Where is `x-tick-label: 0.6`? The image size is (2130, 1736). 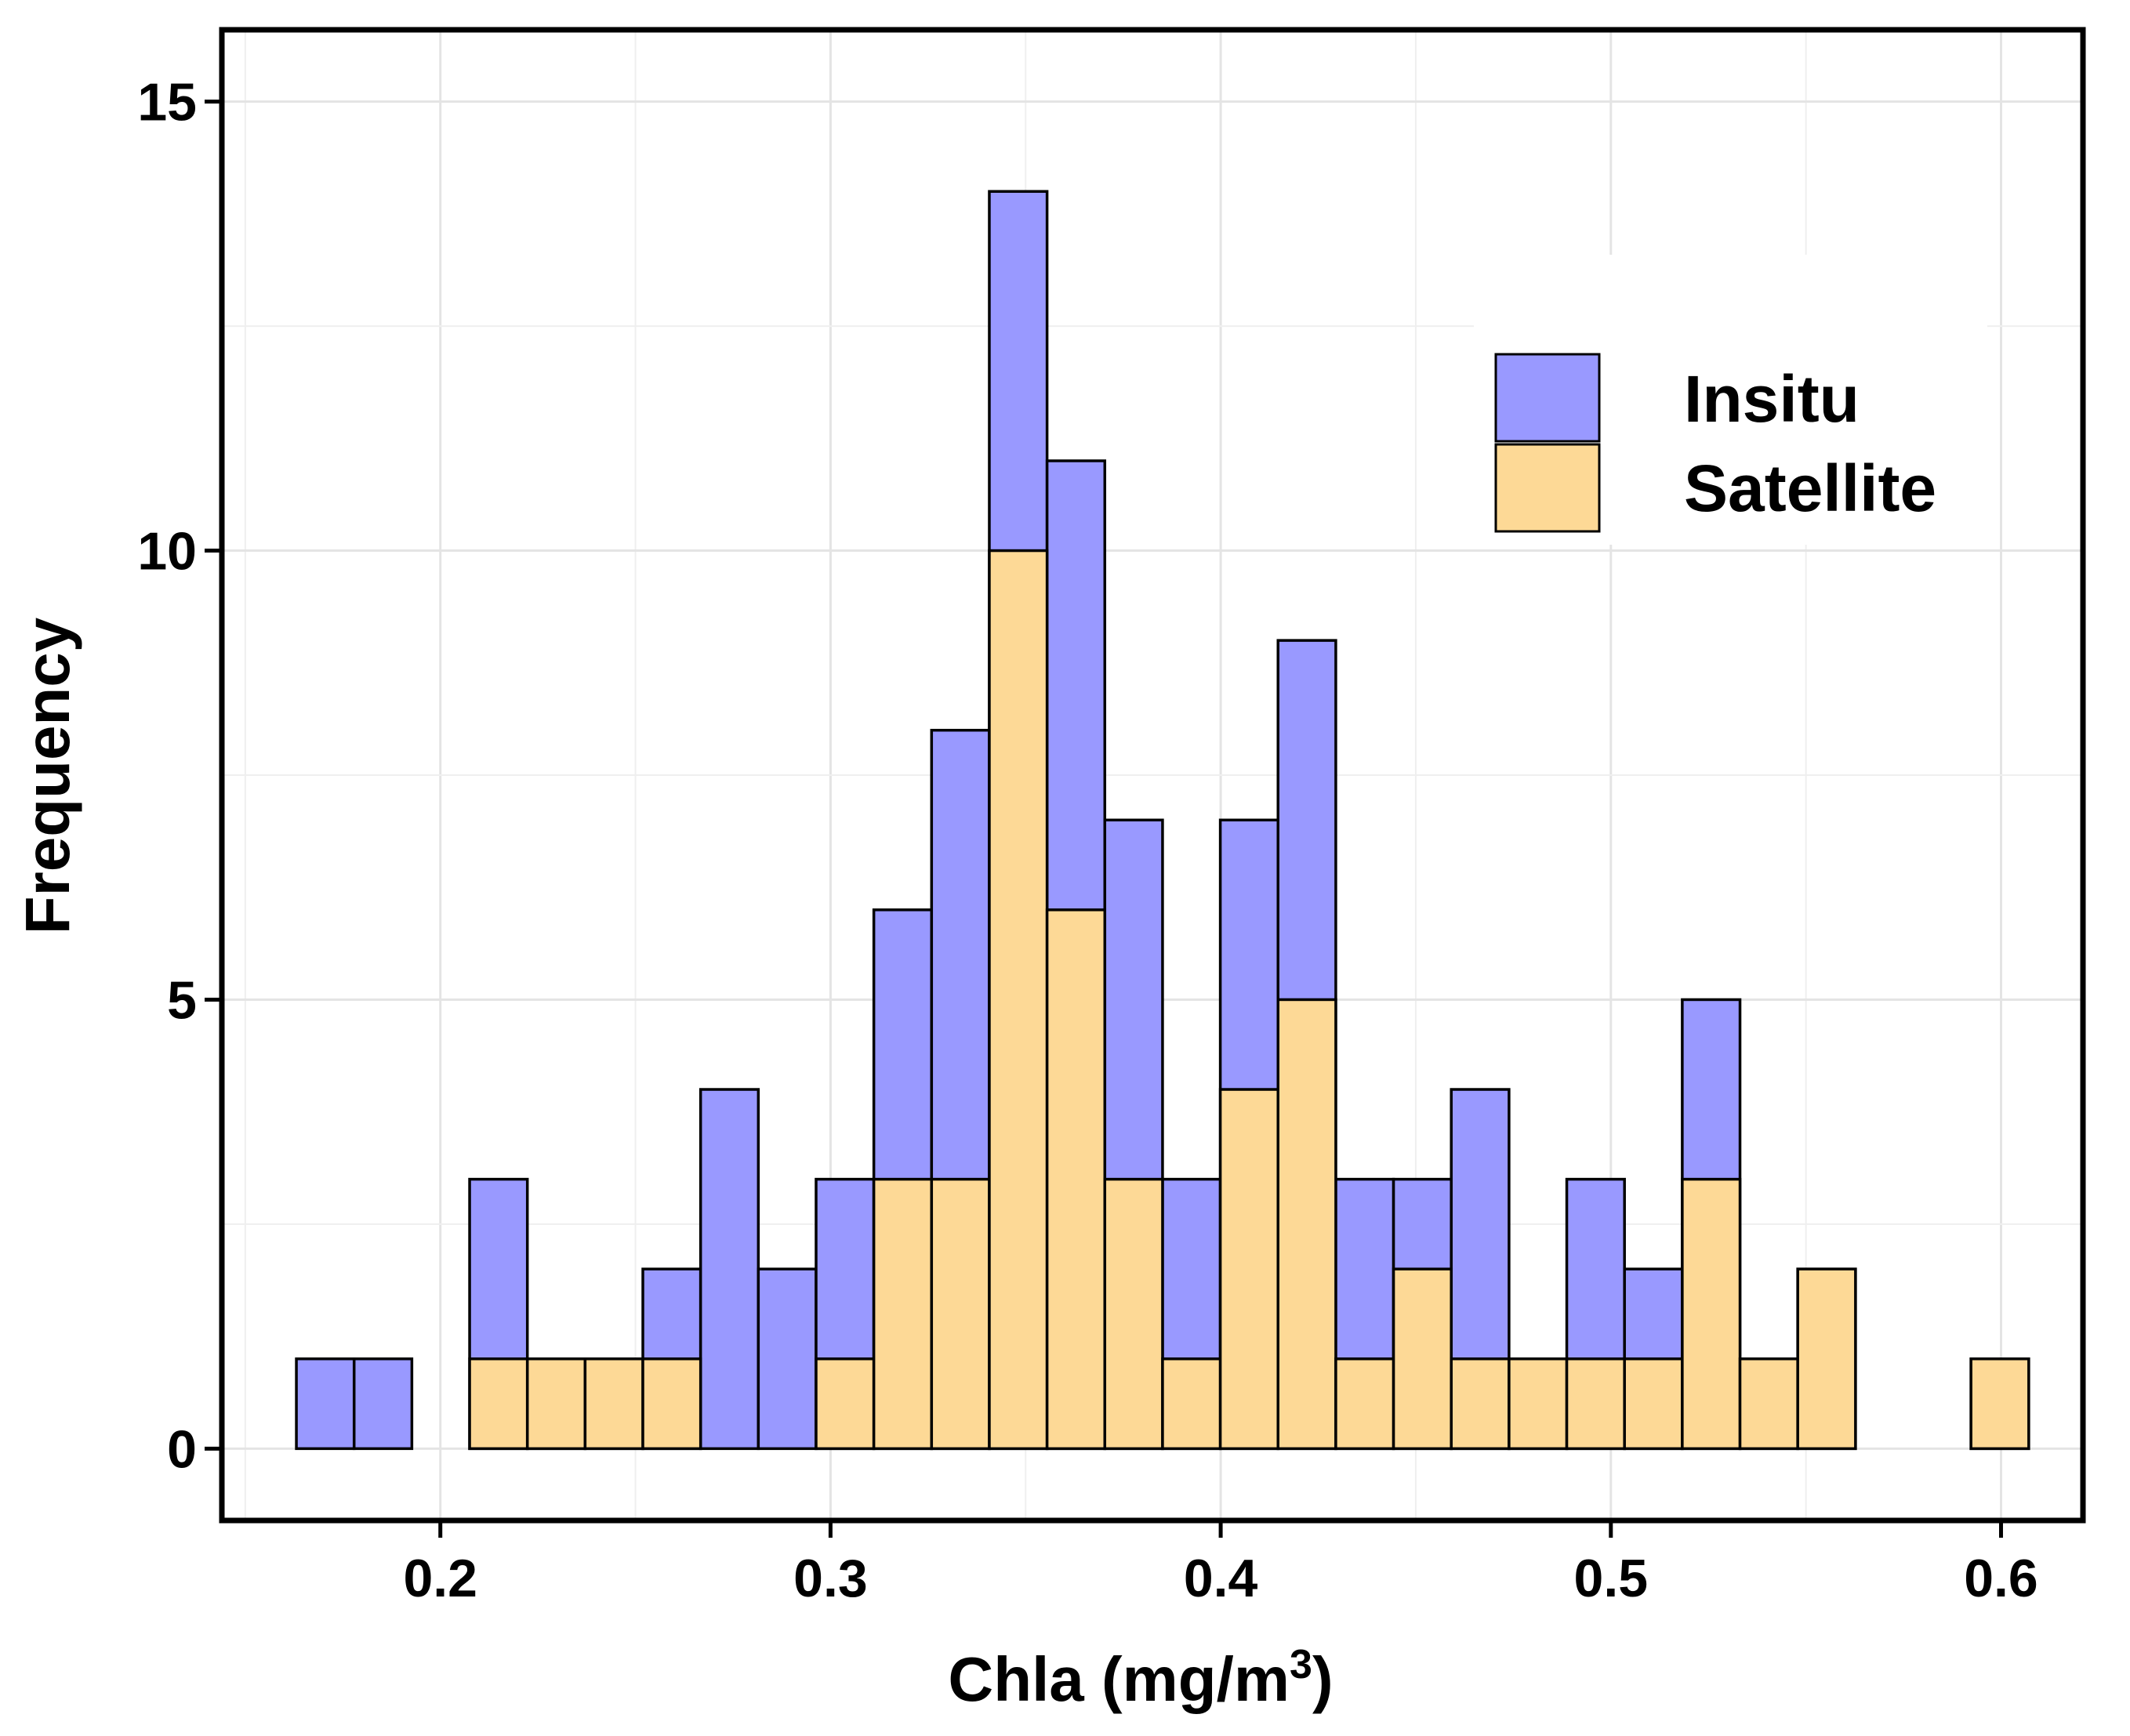 x-tick-label: 0.6 is located at coordinates (2001, 1578).